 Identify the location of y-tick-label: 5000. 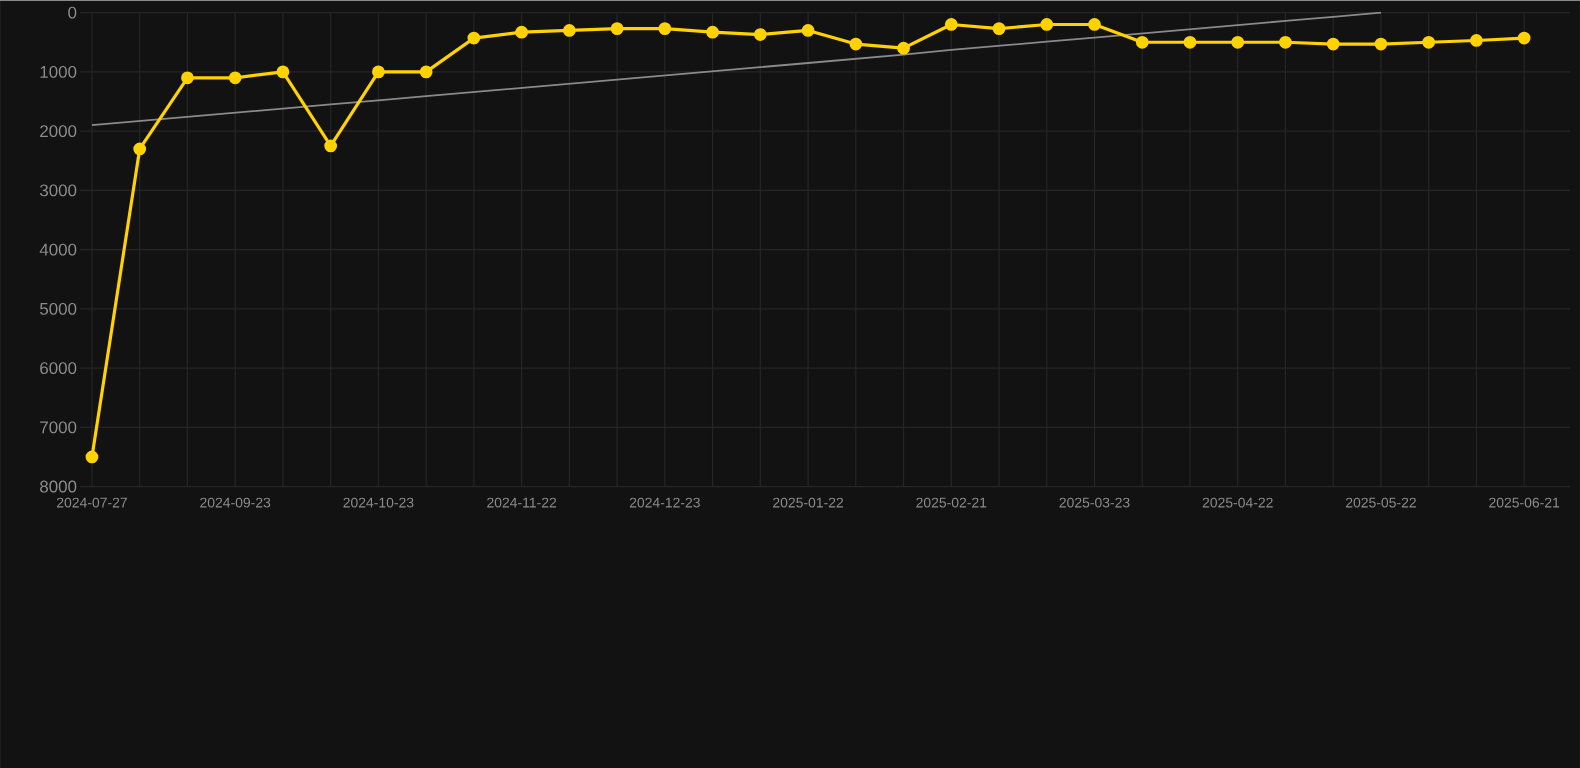
(58, 308).